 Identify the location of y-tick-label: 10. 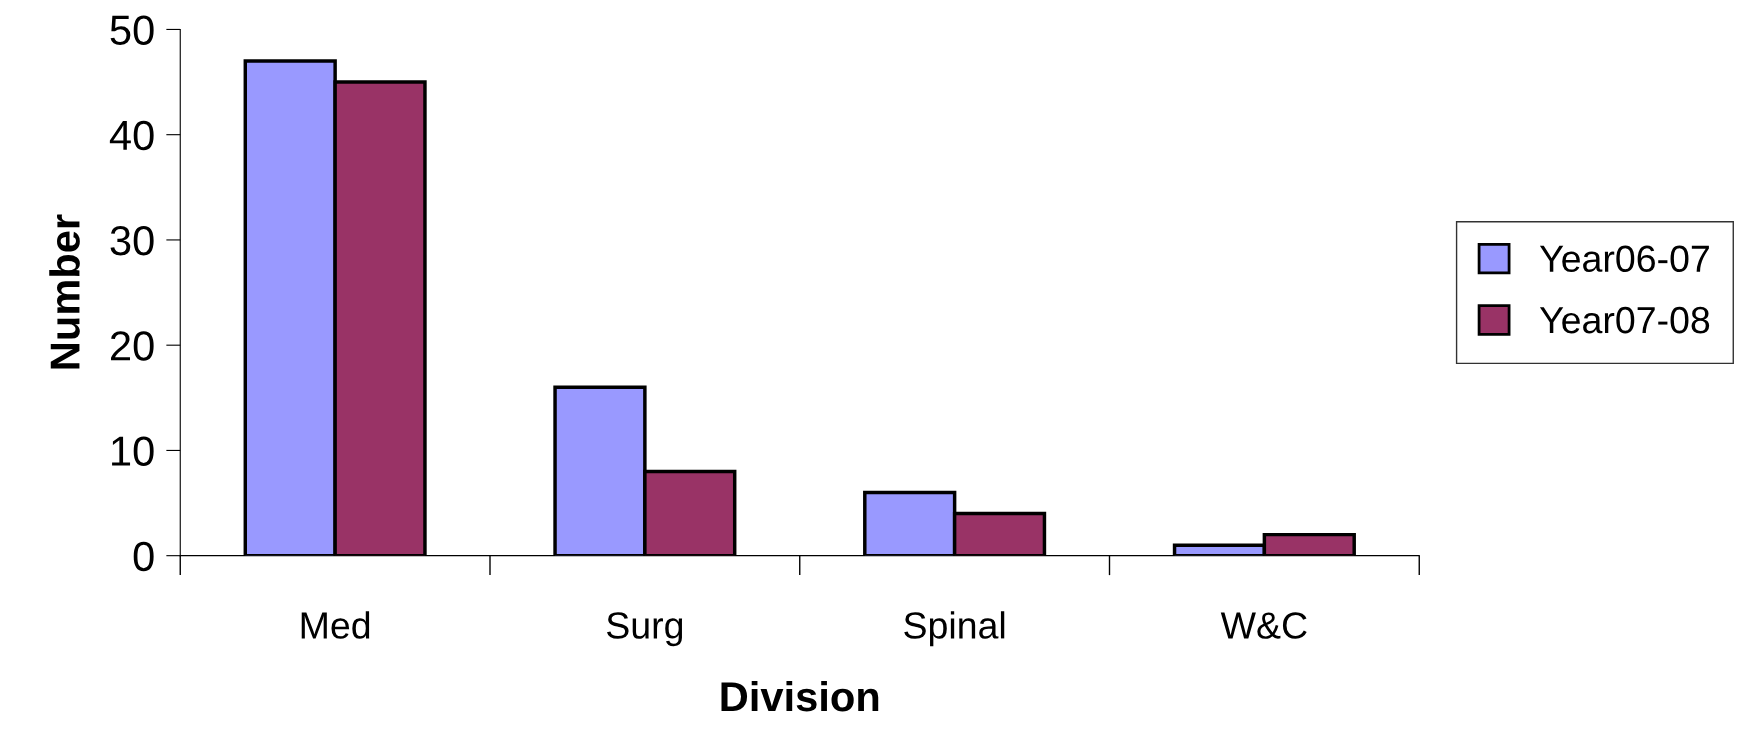
(133, 451).